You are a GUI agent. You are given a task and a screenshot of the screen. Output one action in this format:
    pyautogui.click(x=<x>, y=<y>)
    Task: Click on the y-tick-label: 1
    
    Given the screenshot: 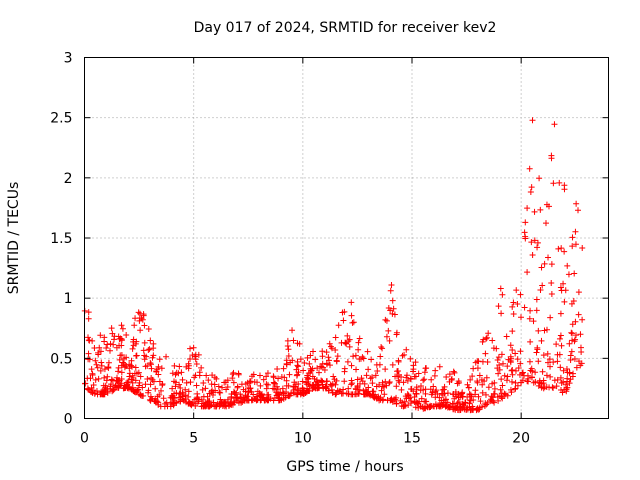 What is the action you would take?
    pyautogui.click(x=68, y=299)
    